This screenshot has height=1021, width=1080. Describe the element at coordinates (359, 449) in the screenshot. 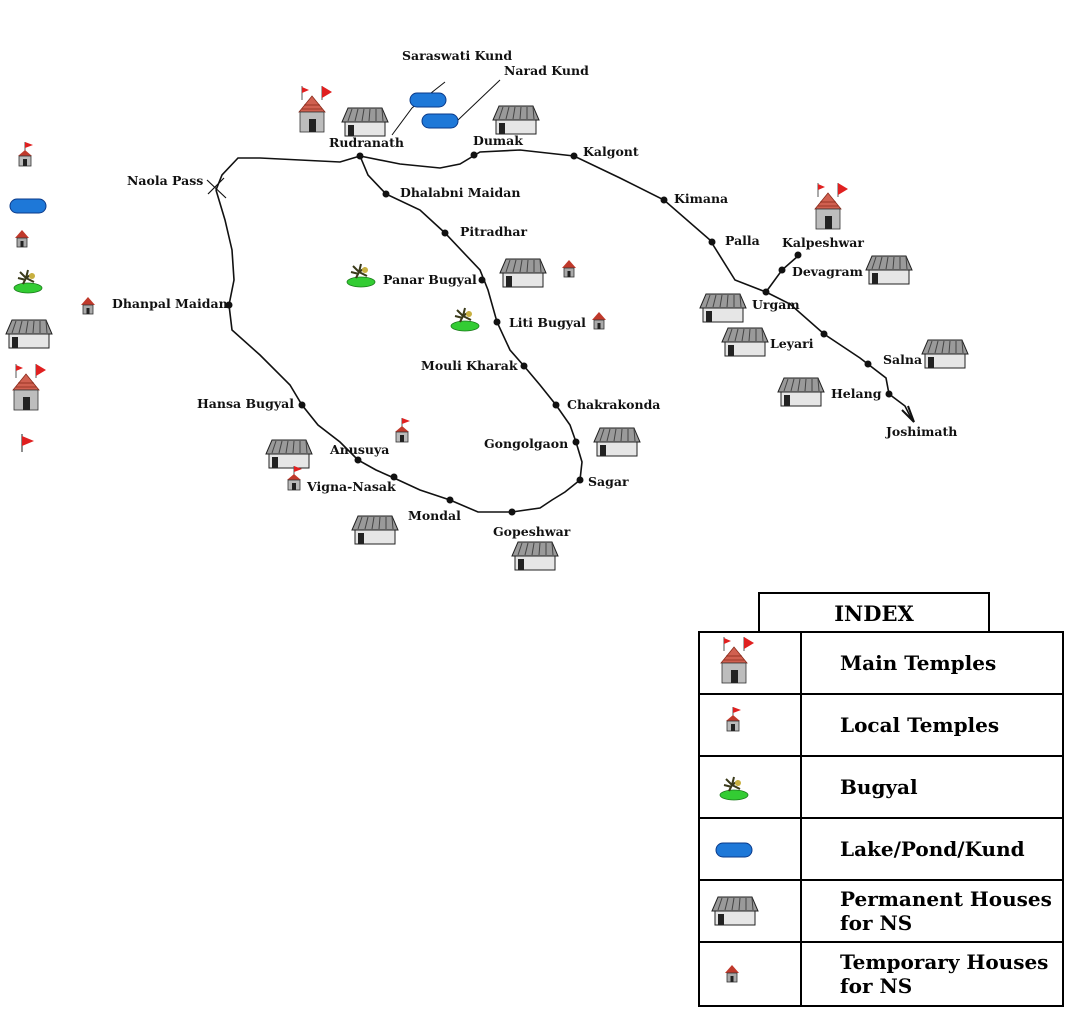

I see `label-anusuya: Anusuya` at that location.